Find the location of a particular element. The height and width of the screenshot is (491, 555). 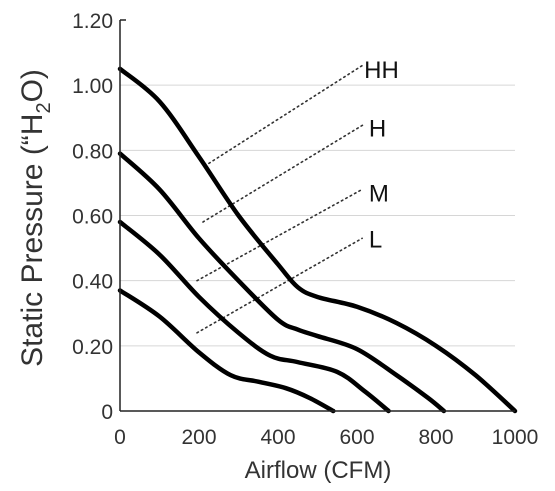

x-tick-labels: 0 200 400 600 800 1000 is located at coordinates (326, 437).